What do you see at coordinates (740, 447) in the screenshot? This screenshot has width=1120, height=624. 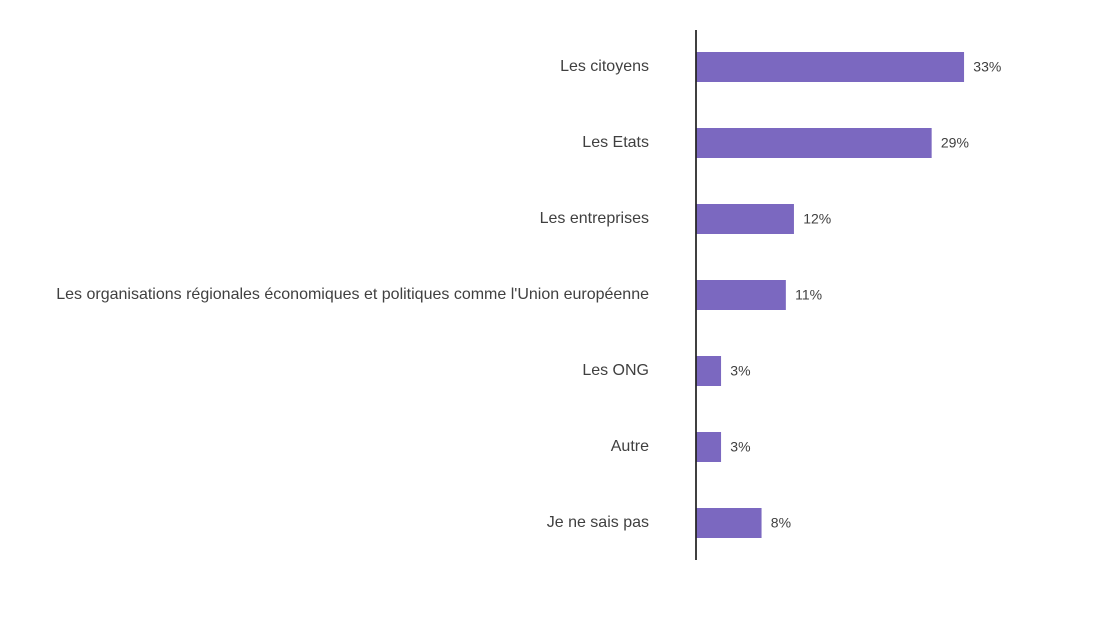 I see `value-label-5: 3%` at bounding box center [740, 447].